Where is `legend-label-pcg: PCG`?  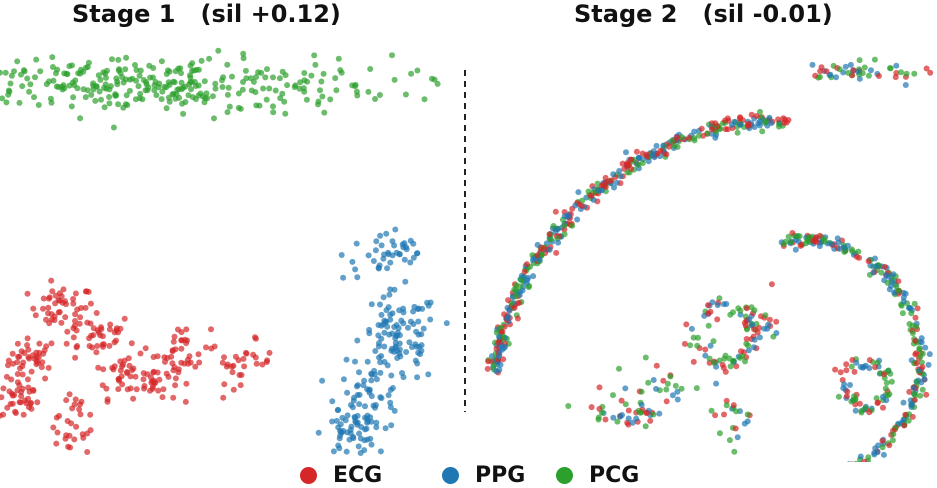
legend-label-pcg: PCG is located at coordinates (614, 475).